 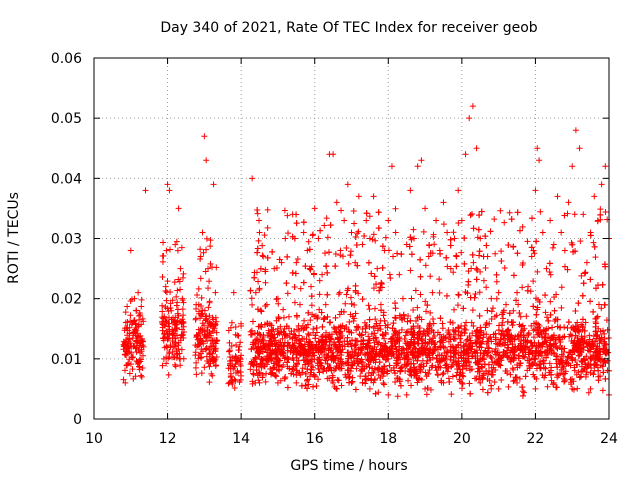 I want to click on x-tick-label: 20, so click(x=462, y=439).